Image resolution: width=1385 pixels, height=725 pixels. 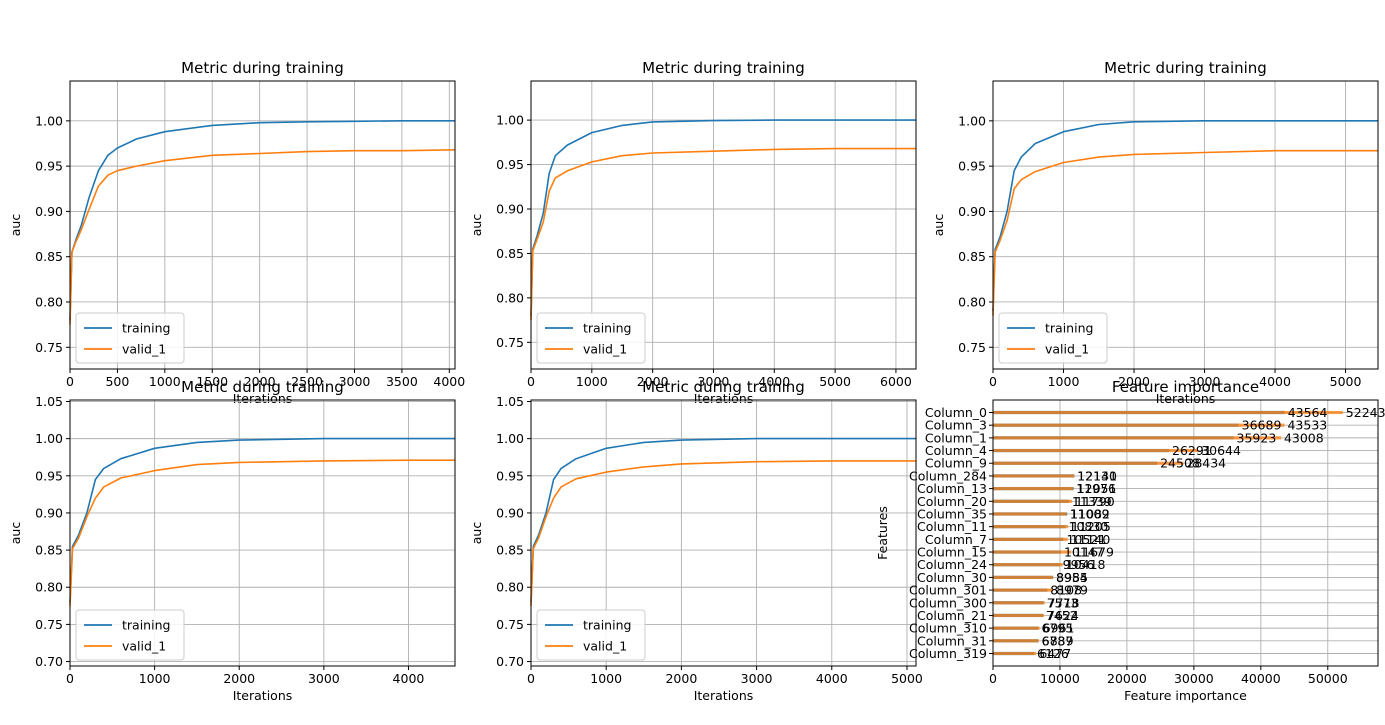 I want to click on x-tick-label: 6000, so click(x=896, y=381).